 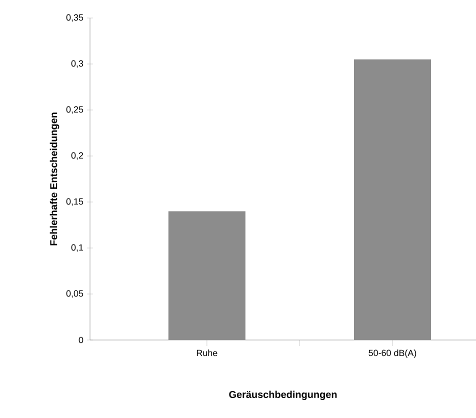 I want to click on y-tick-label: 0,25, so click(x=75, y=110).